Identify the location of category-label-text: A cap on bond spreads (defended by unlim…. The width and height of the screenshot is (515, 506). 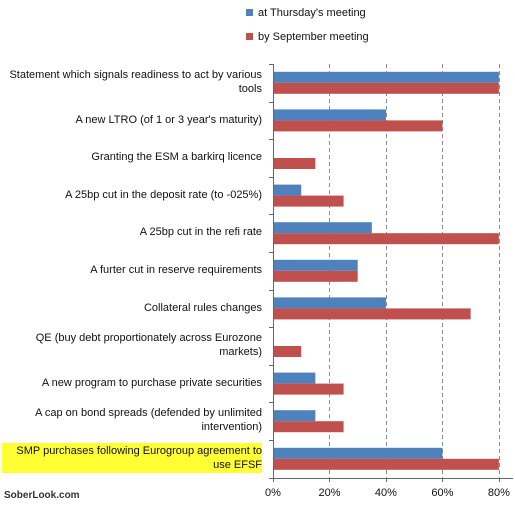
(148, 420).